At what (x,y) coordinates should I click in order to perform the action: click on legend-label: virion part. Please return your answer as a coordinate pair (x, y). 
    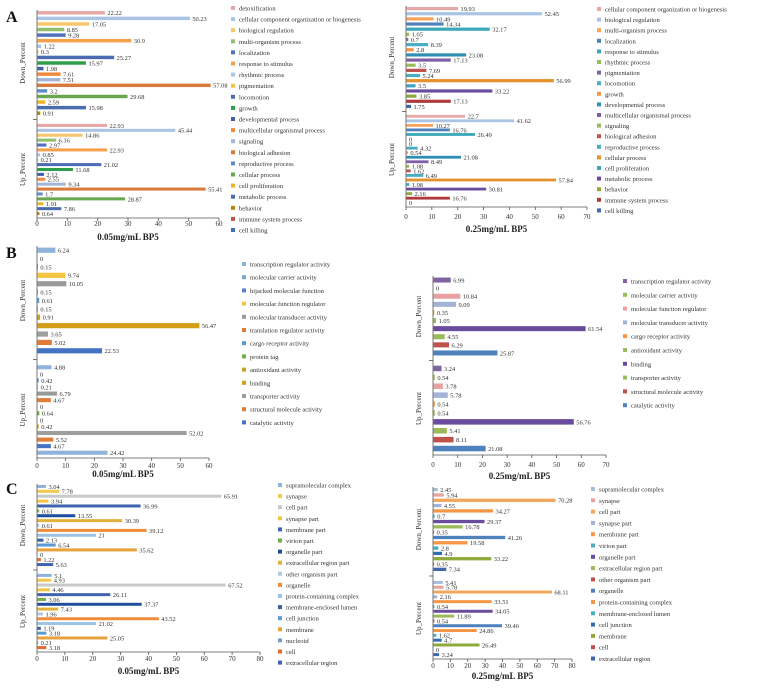
    Looking at the image, I should click on (300, 541).